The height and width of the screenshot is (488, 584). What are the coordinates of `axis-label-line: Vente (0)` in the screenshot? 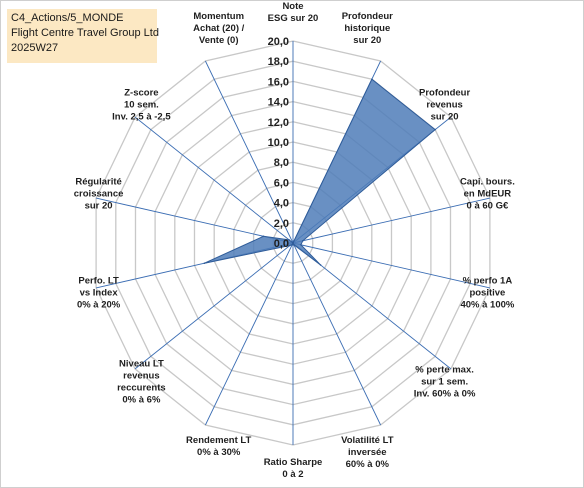 It's located at (219, 40).